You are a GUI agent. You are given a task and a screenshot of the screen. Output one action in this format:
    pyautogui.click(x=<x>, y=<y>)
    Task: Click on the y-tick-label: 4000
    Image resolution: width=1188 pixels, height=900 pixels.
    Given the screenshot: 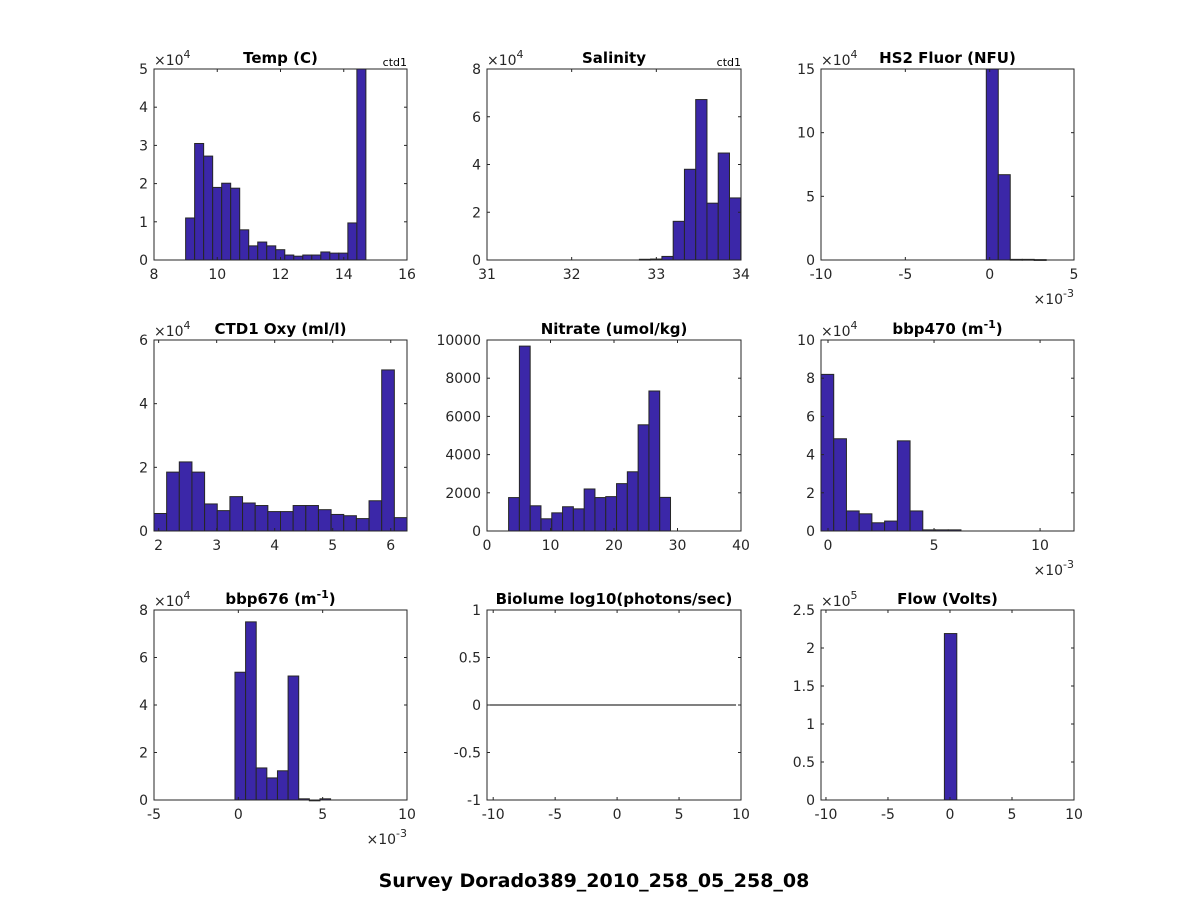 What is the action you would take?
    pyautogui.click(x=463, y=456)
    